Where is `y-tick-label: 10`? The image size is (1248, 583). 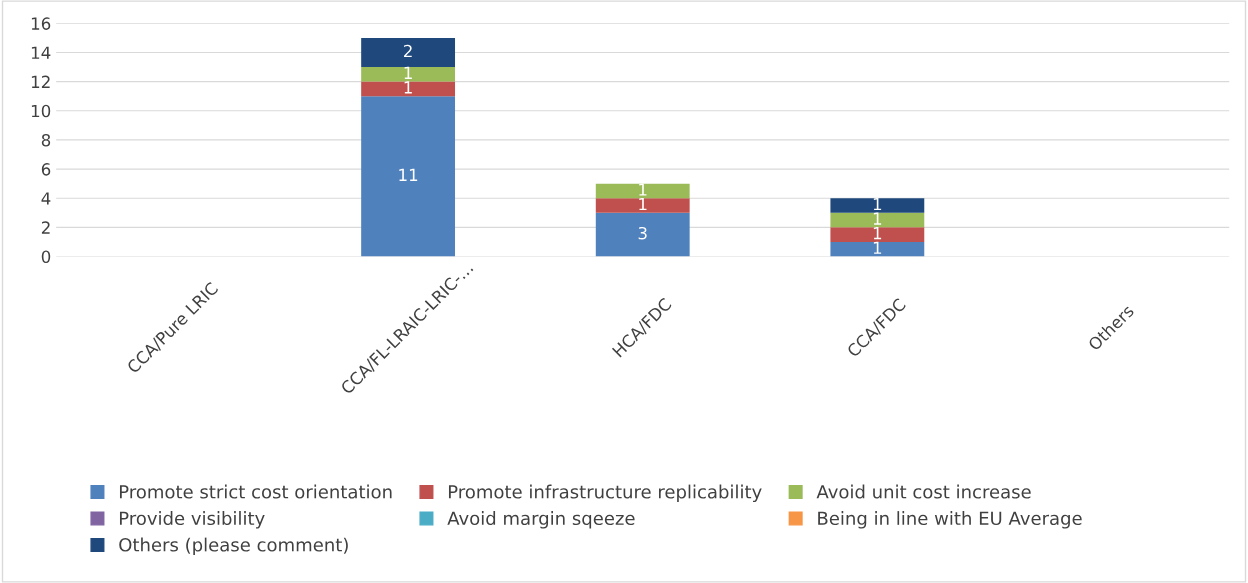
y-tick-label: 10 is located at coordinates (41, 111).